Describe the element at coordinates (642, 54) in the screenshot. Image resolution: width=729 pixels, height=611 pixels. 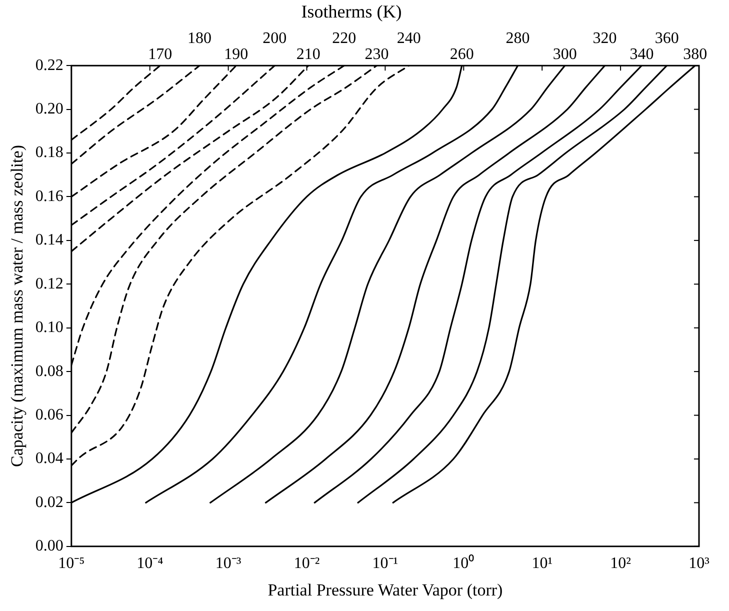
I see `series-label: 340` at that location.